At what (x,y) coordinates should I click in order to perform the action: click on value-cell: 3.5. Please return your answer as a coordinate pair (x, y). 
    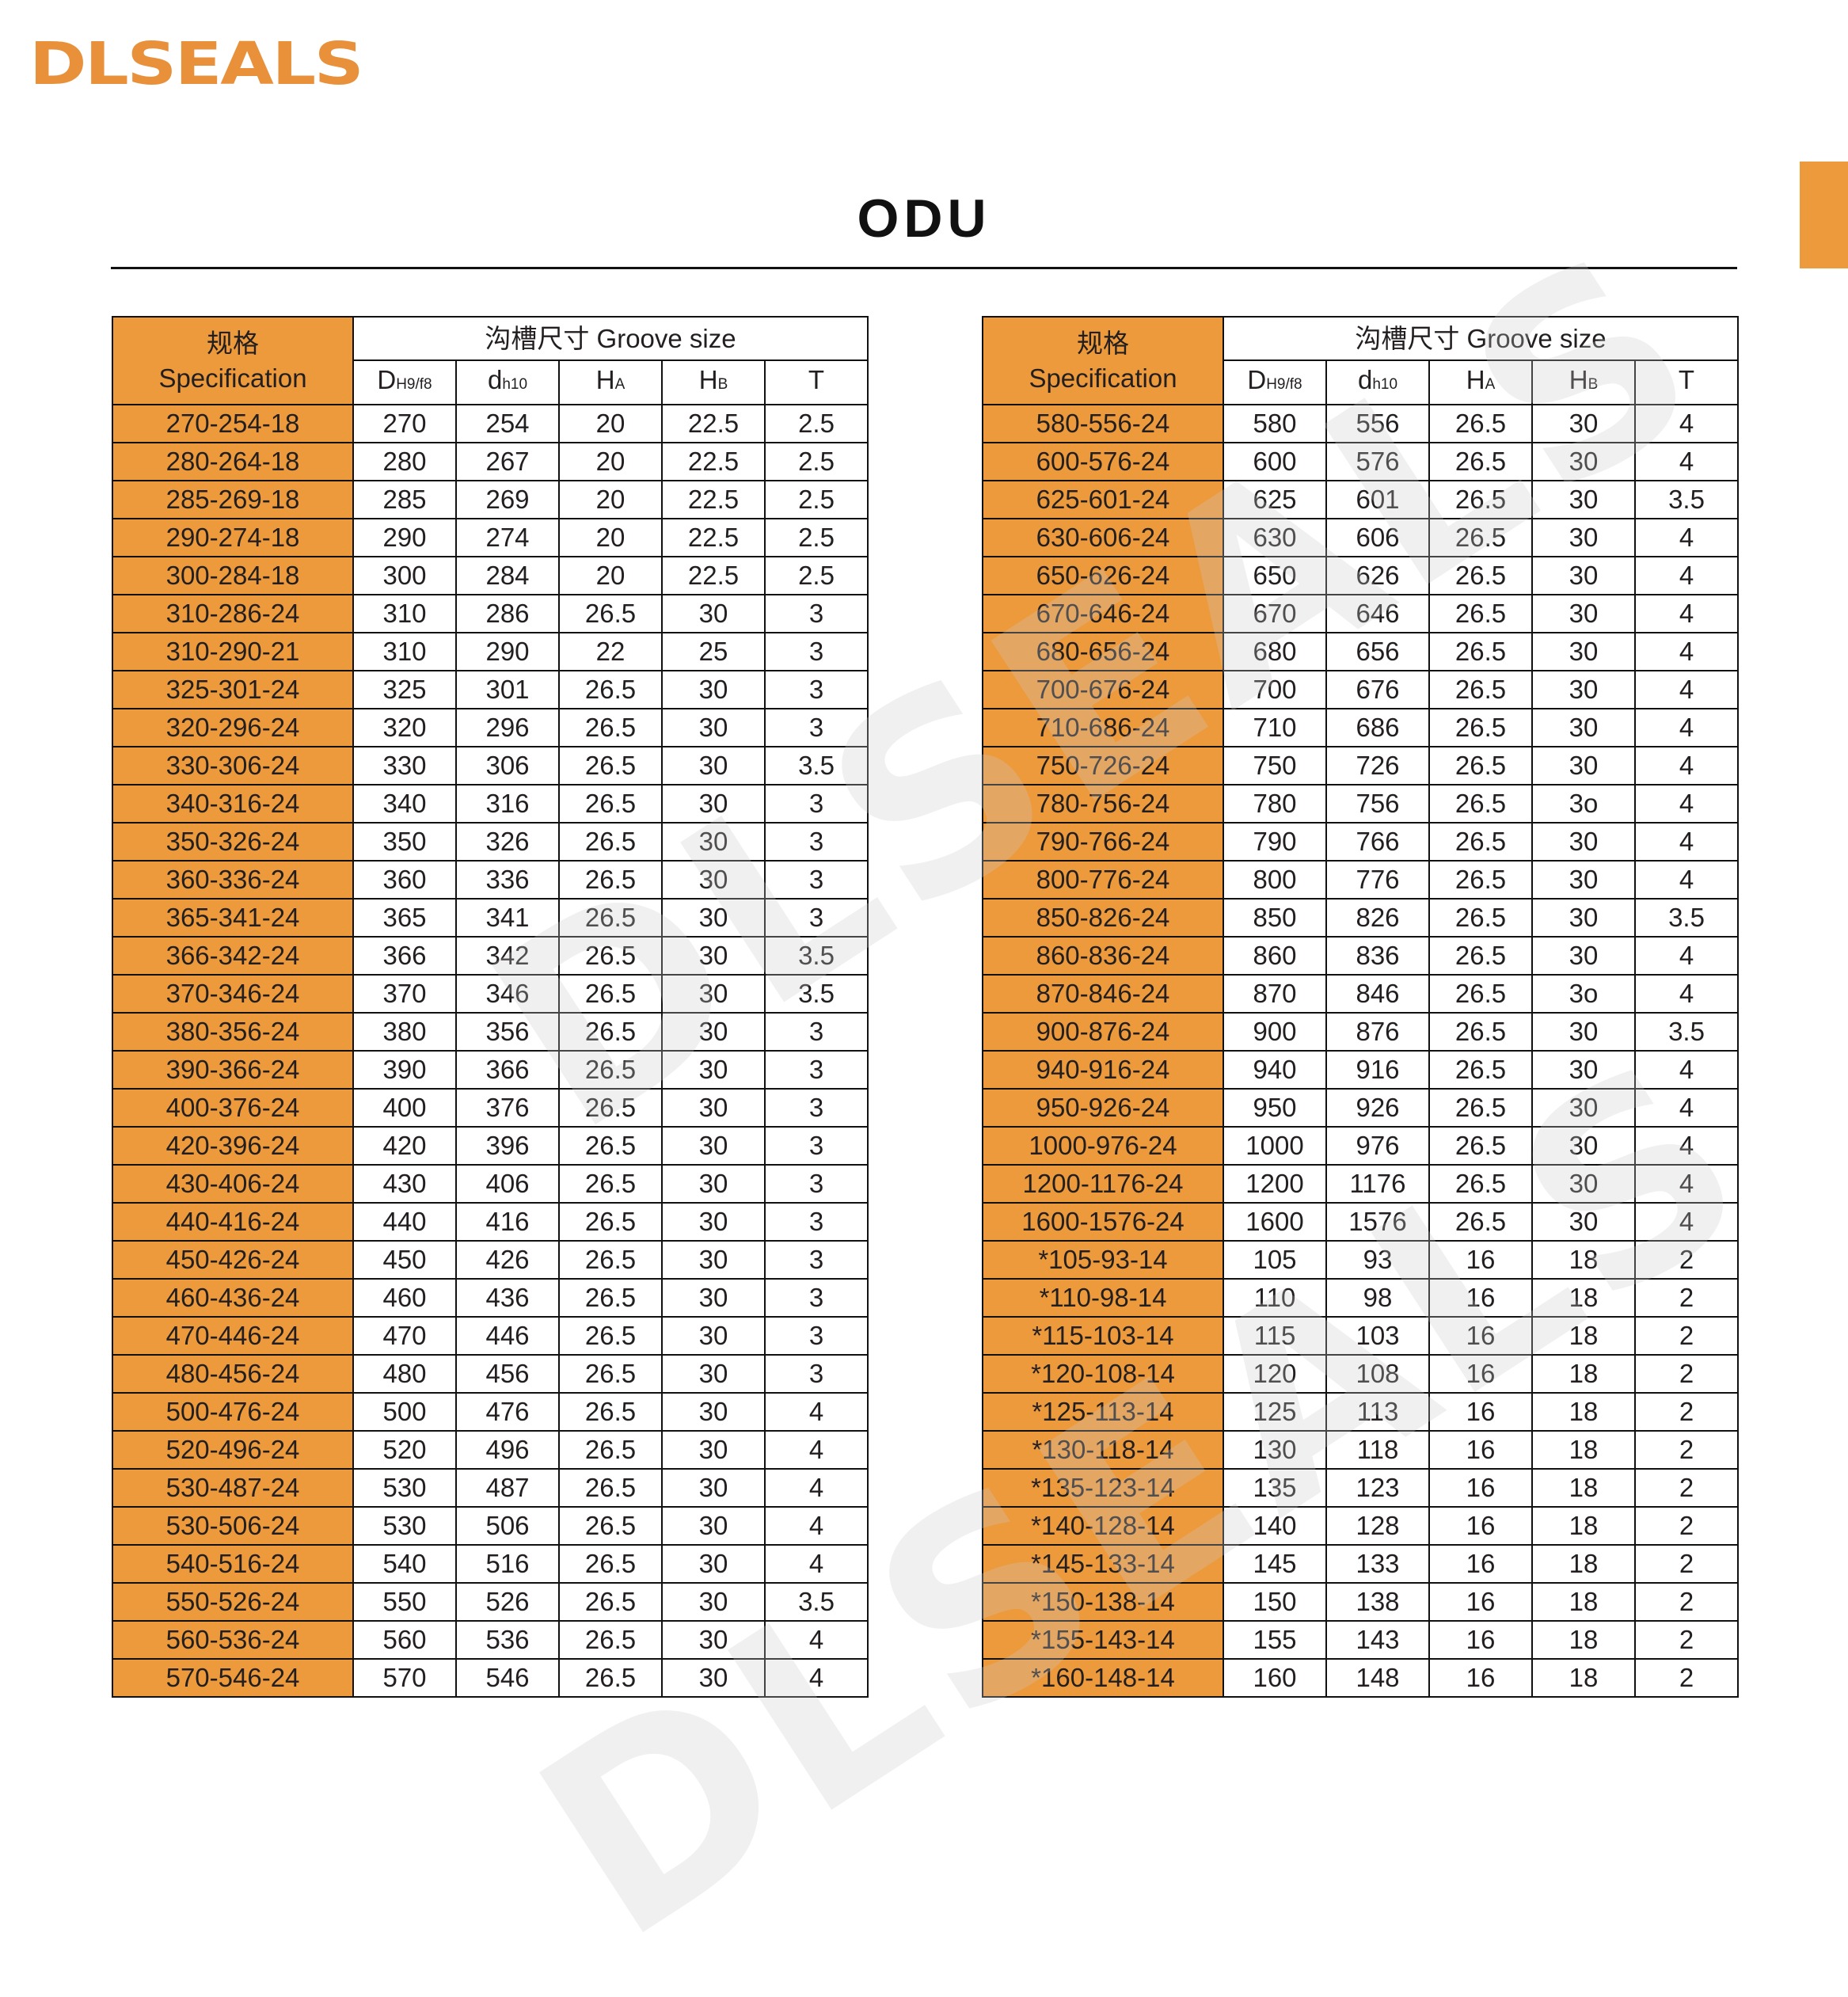
    Looking at the image, I should click on (816, 994).